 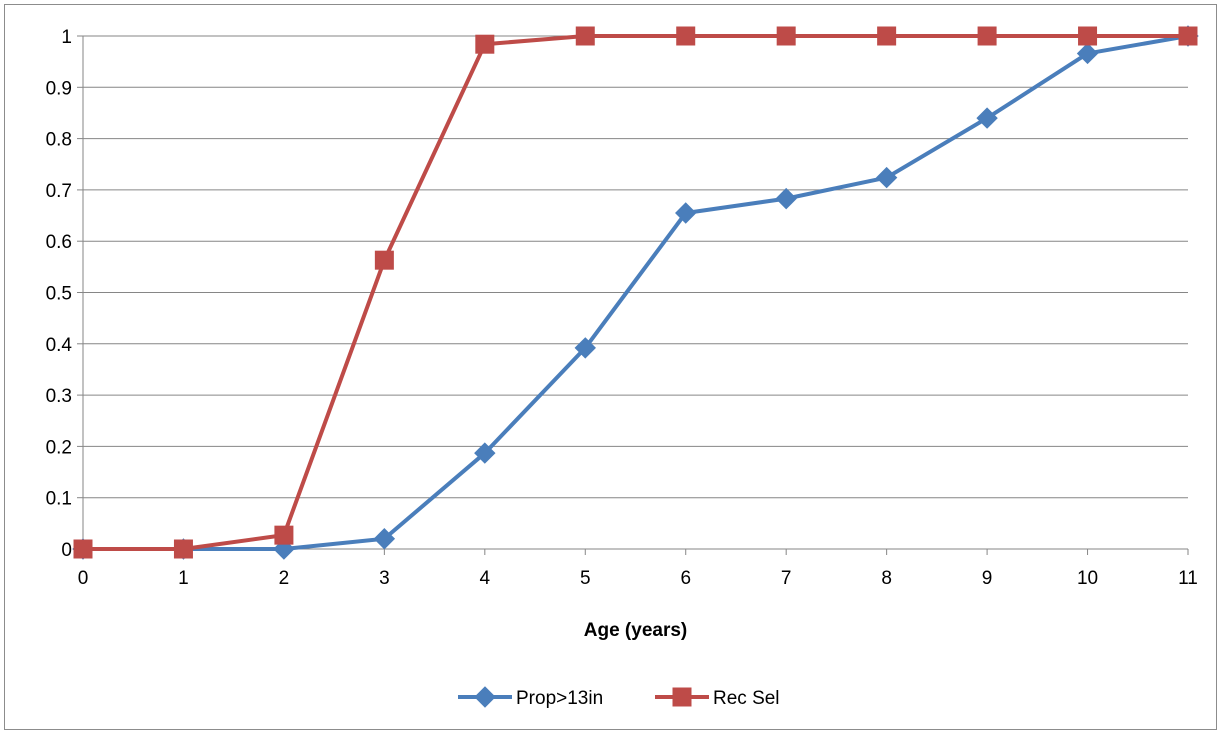 What do you see at coordinates (183, 578) in the screenshot?
I see `x-tick-label: 1` at bounding box center [183, 578].